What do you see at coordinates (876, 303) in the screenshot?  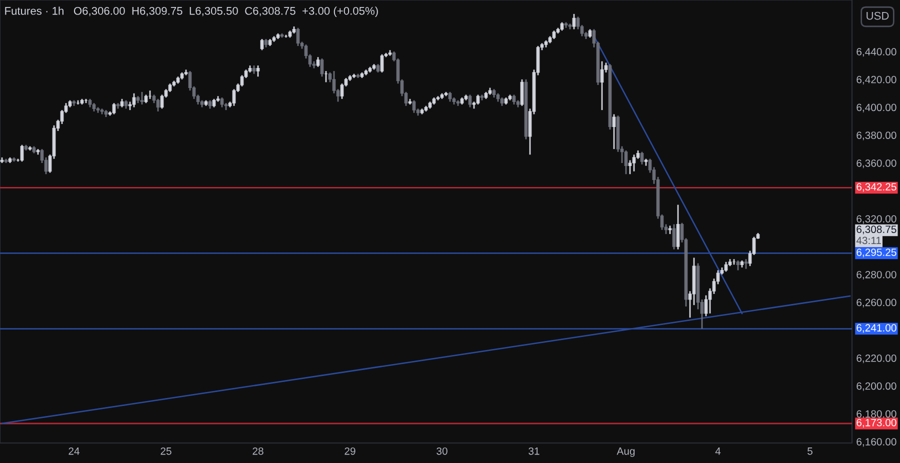 I see `y-tick-label: 6,260.00` at bounding box center [876, 303].